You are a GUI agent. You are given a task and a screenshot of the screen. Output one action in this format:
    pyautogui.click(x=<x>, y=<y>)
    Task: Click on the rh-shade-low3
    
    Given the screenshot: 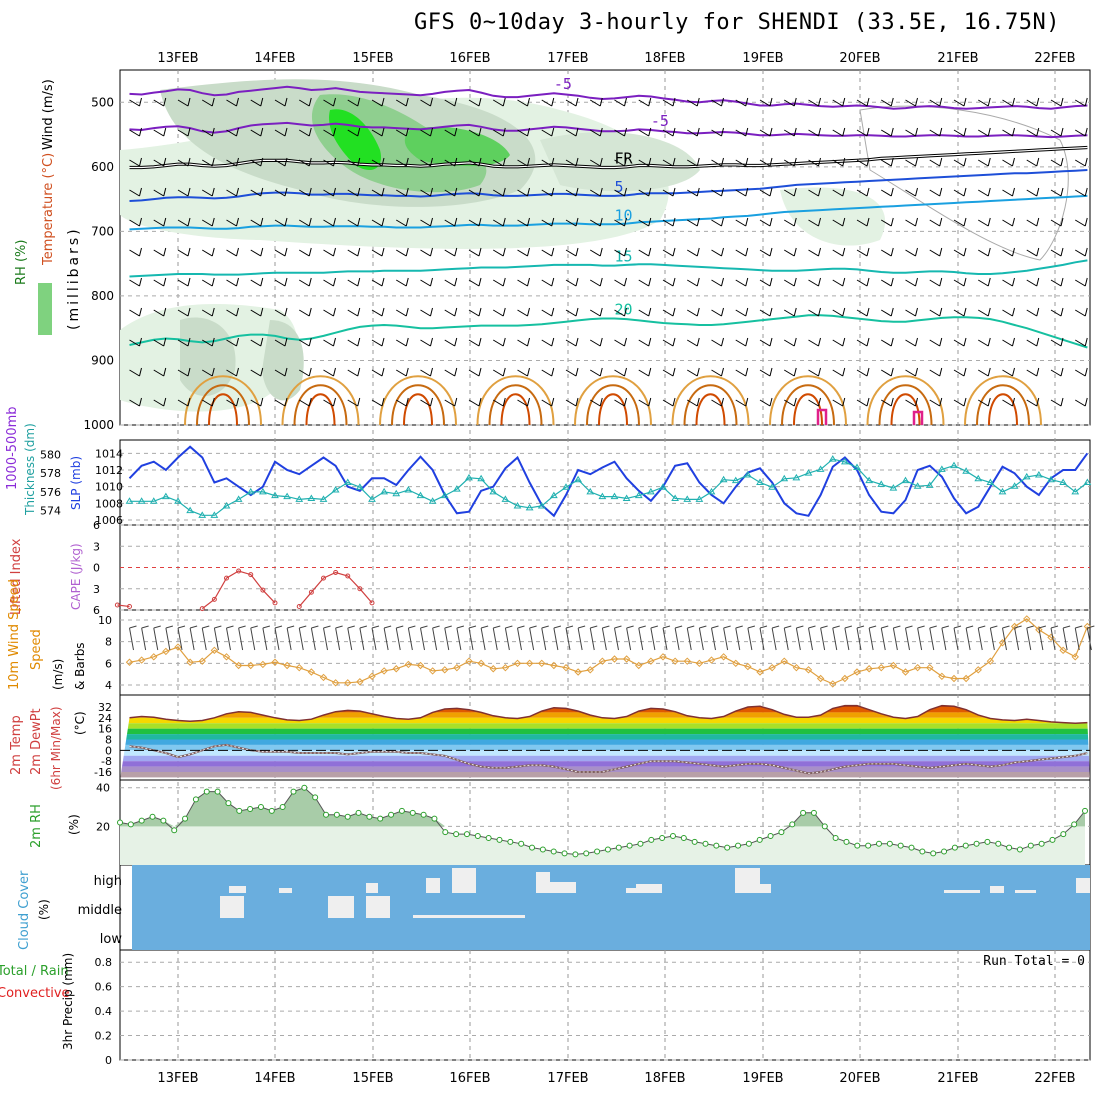 What is the action you would take?
    pyautogui.click(x=283, y=360)
    